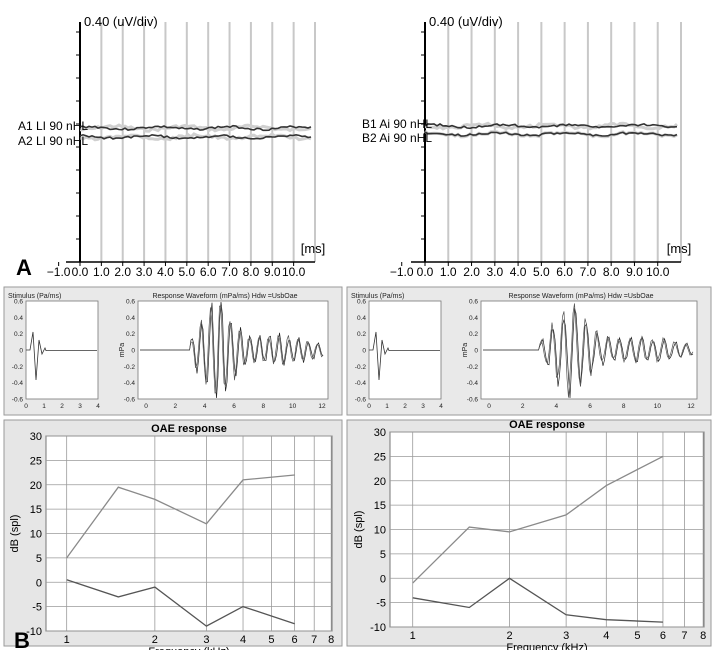 Image resolution: width=715 pixels, height=654 pixels. I want to click on abr-right-x-tick-label: 3.0, so click(494, 272).